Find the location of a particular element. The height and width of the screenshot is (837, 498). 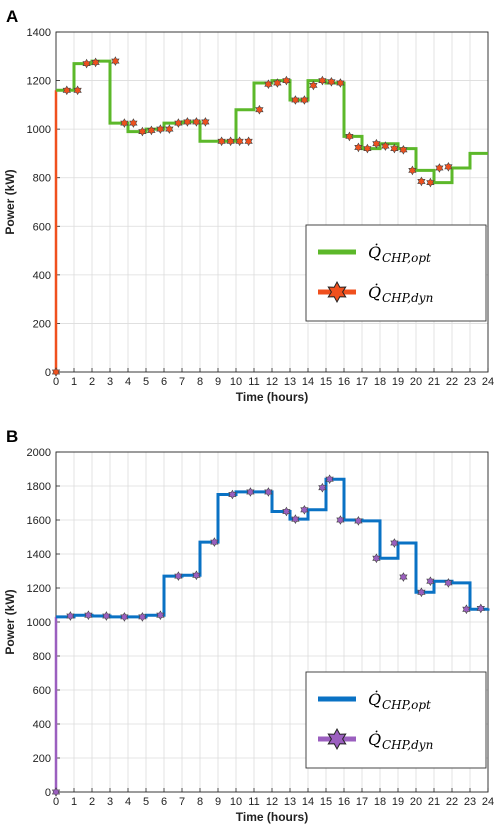

x-axis-label: Time (hours) is located at coordinates (272, 817).